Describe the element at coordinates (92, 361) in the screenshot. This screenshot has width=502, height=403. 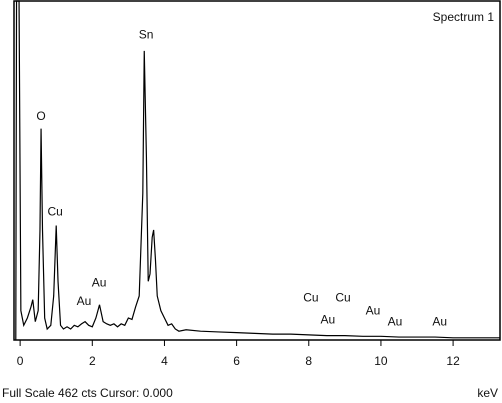
I see `x-tick-label: 2` at that location.